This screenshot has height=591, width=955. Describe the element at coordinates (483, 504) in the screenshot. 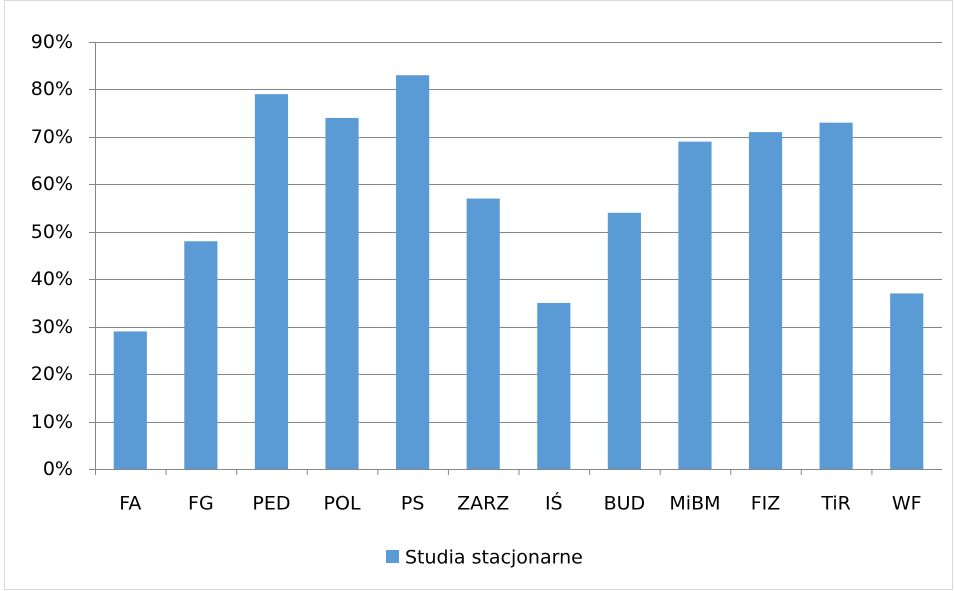

I see `x-tick-label: ZARZ` at that location.